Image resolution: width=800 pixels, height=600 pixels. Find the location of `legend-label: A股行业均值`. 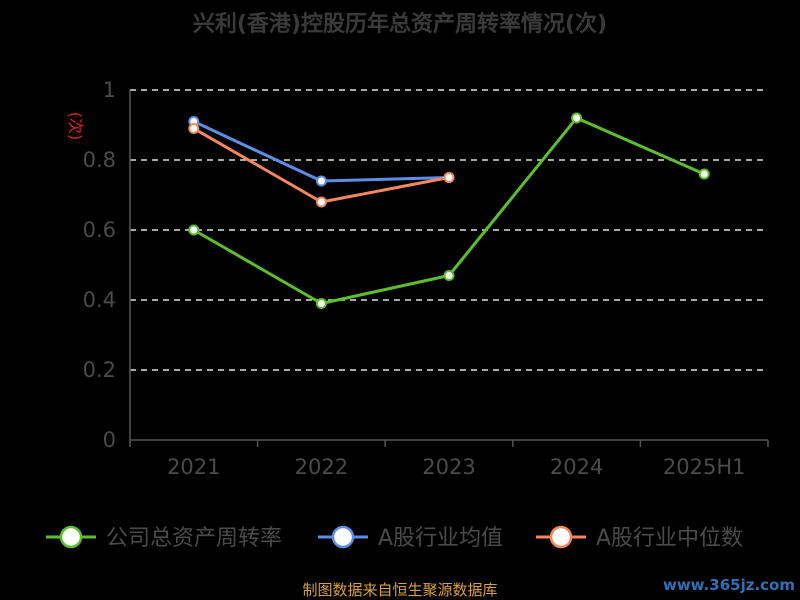

legend-label: A股行业均值 is located at coordinates (440, 538).